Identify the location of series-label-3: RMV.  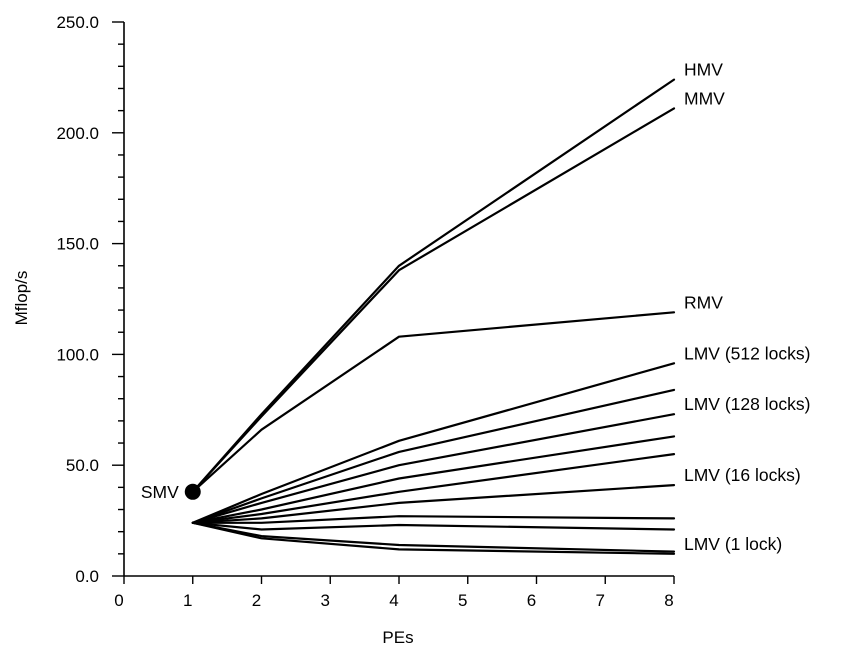
(703, 302).